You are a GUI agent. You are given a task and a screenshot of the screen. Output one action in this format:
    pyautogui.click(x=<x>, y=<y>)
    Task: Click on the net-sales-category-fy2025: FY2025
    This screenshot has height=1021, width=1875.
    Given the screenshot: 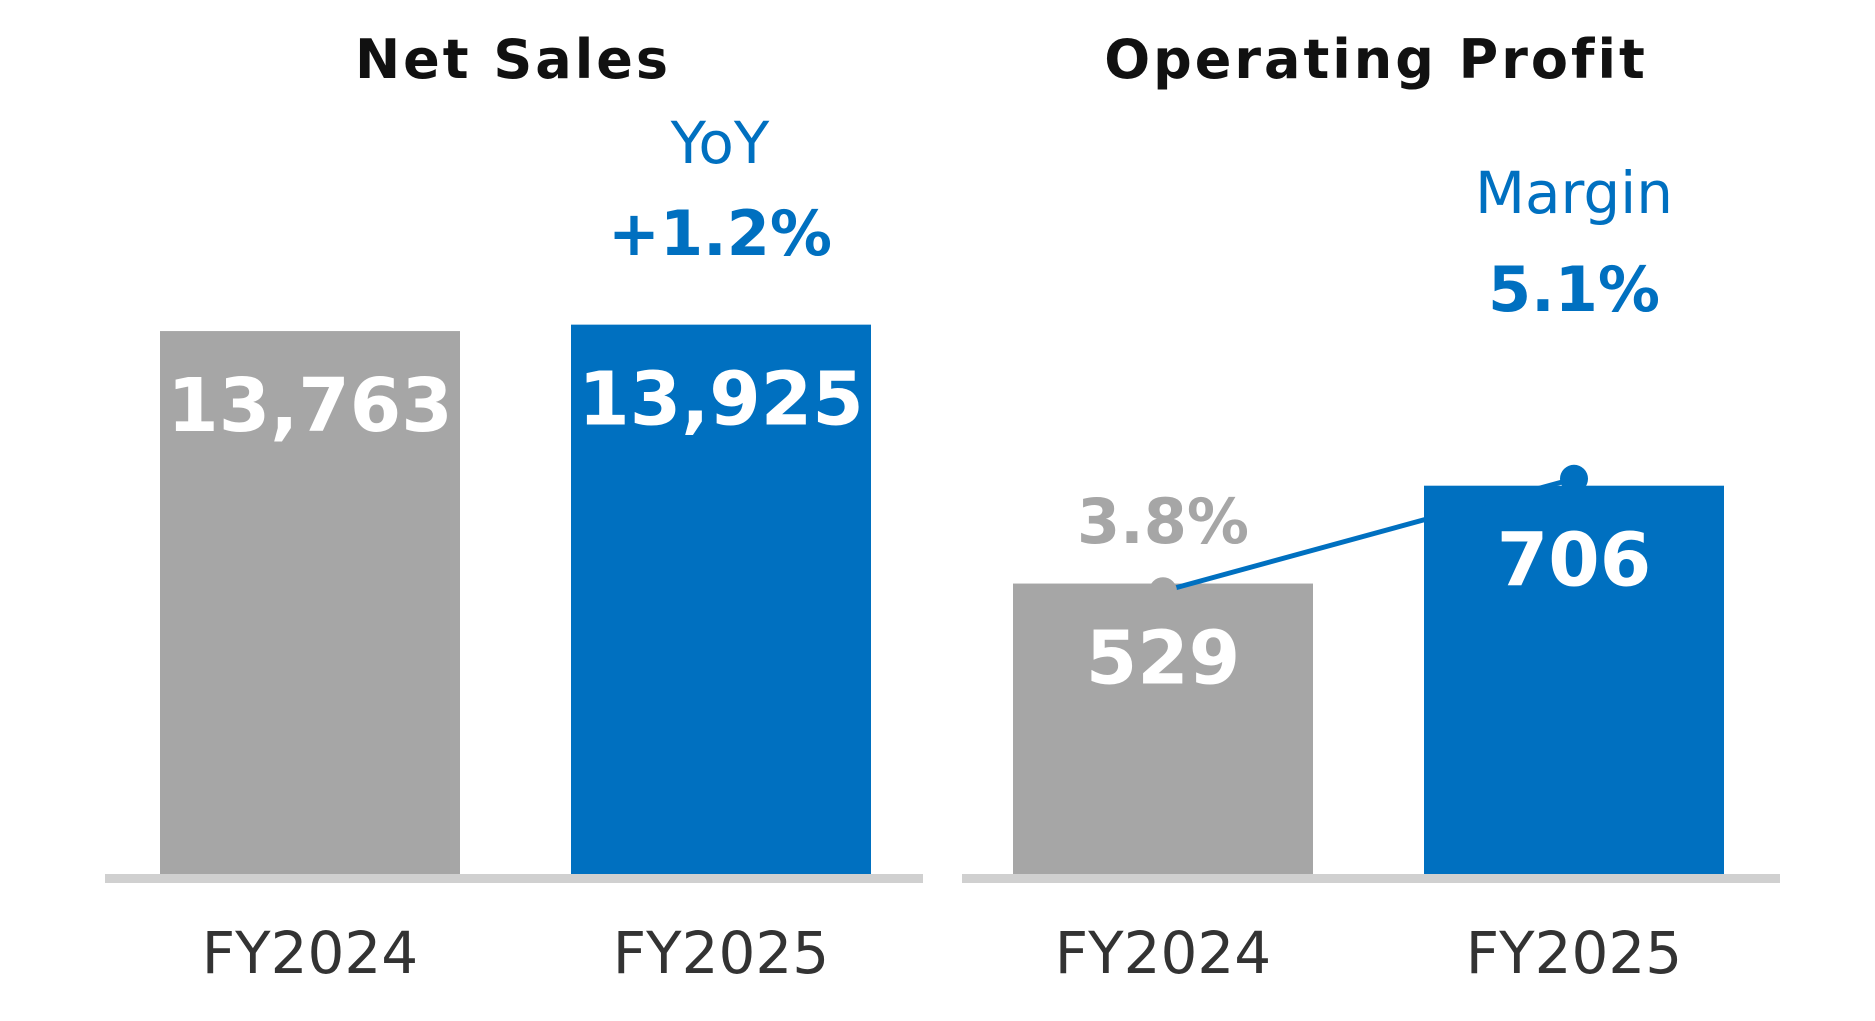 What is the action you would take?
    pyautogui.click(x=721, y=953)
    